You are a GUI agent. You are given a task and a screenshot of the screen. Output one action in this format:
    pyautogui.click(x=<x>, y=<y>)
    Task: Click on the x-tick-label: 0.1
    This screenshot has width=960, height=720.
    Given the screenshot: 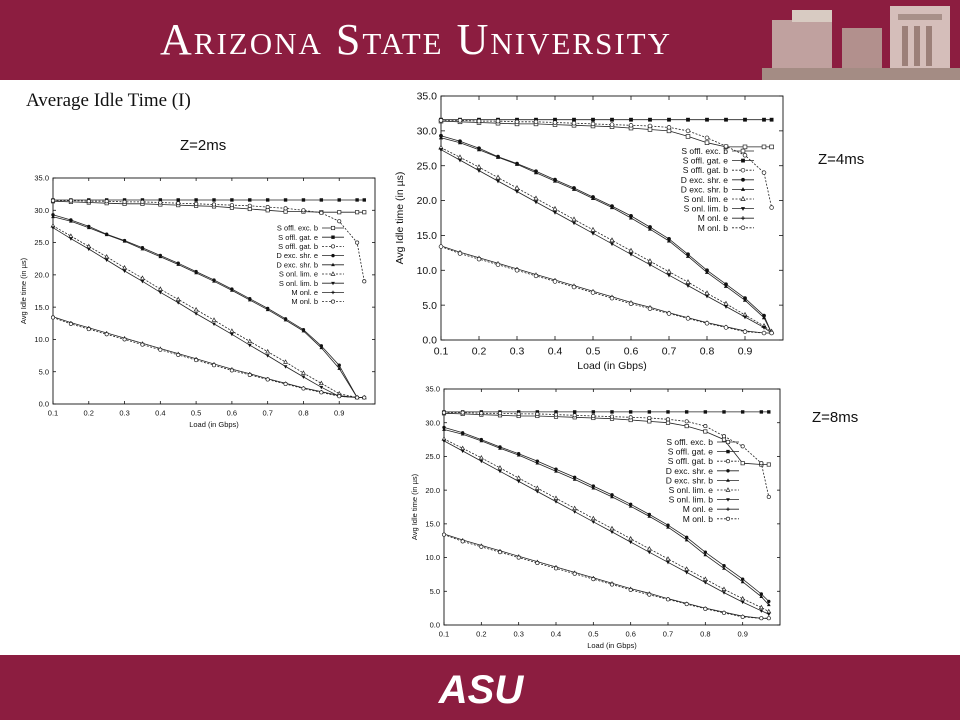 What is the action you would take?
    pyautogui.click(x=444, y=634)
    